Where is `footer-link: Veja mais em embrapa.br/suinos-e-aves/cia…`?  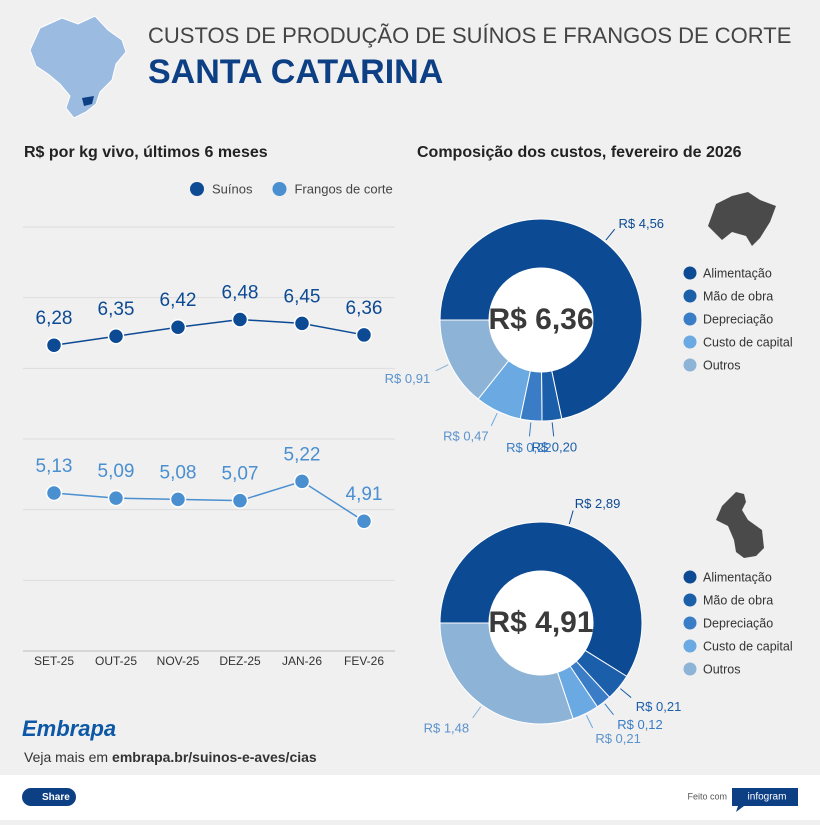
footer-link: Veja mais em embrapa.br/suinos-e-aves/cia… is located at coordinates (170, 757).